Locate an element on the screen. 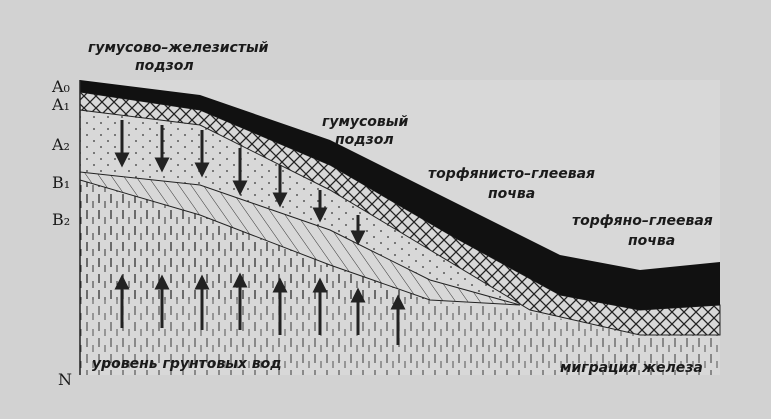  groundwater-label: уровень грунтовых вод is located at coordinates (187, 364).